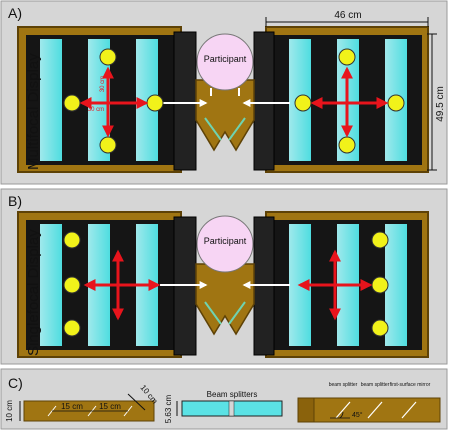  What do you see at coordinates (96, 110) in the screenshot?
I see `dim-30cm-horizontal: 30 cm` at bounding box center [96, 110].